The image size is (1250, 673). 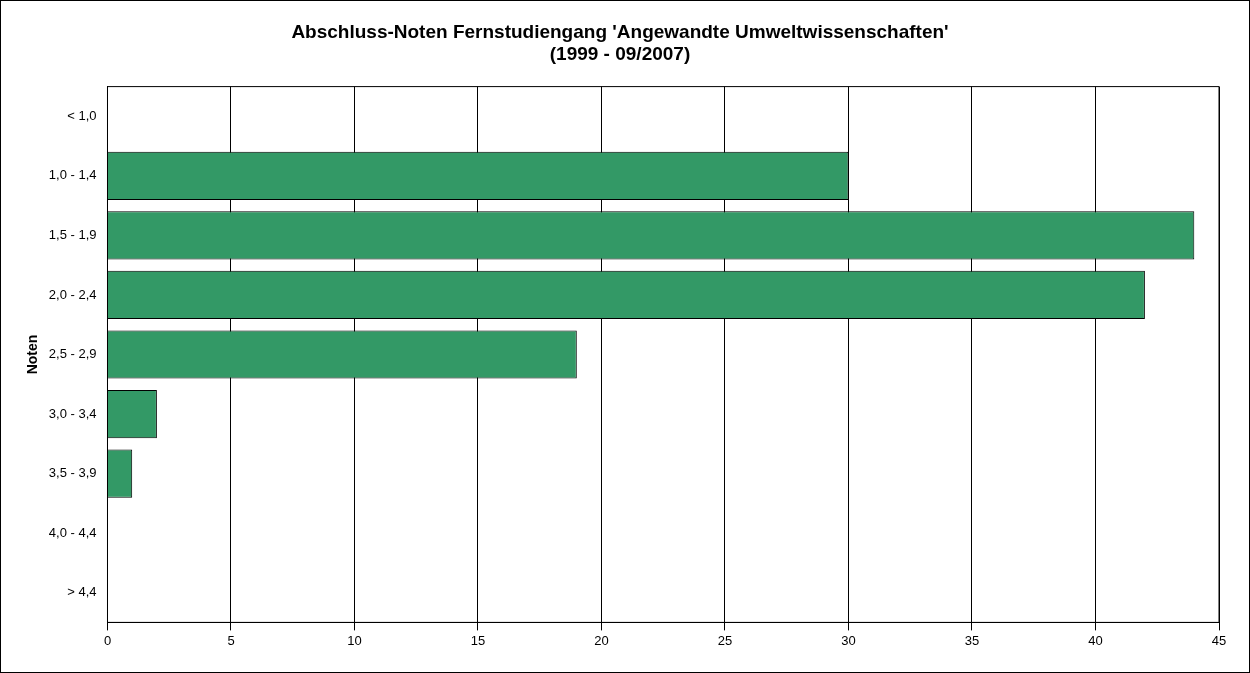 What do you see at coordinates (72, 532) in the screenshot?
I see `y-tick-label: 4,0 - 4,4` at bounding box center [72, 532].